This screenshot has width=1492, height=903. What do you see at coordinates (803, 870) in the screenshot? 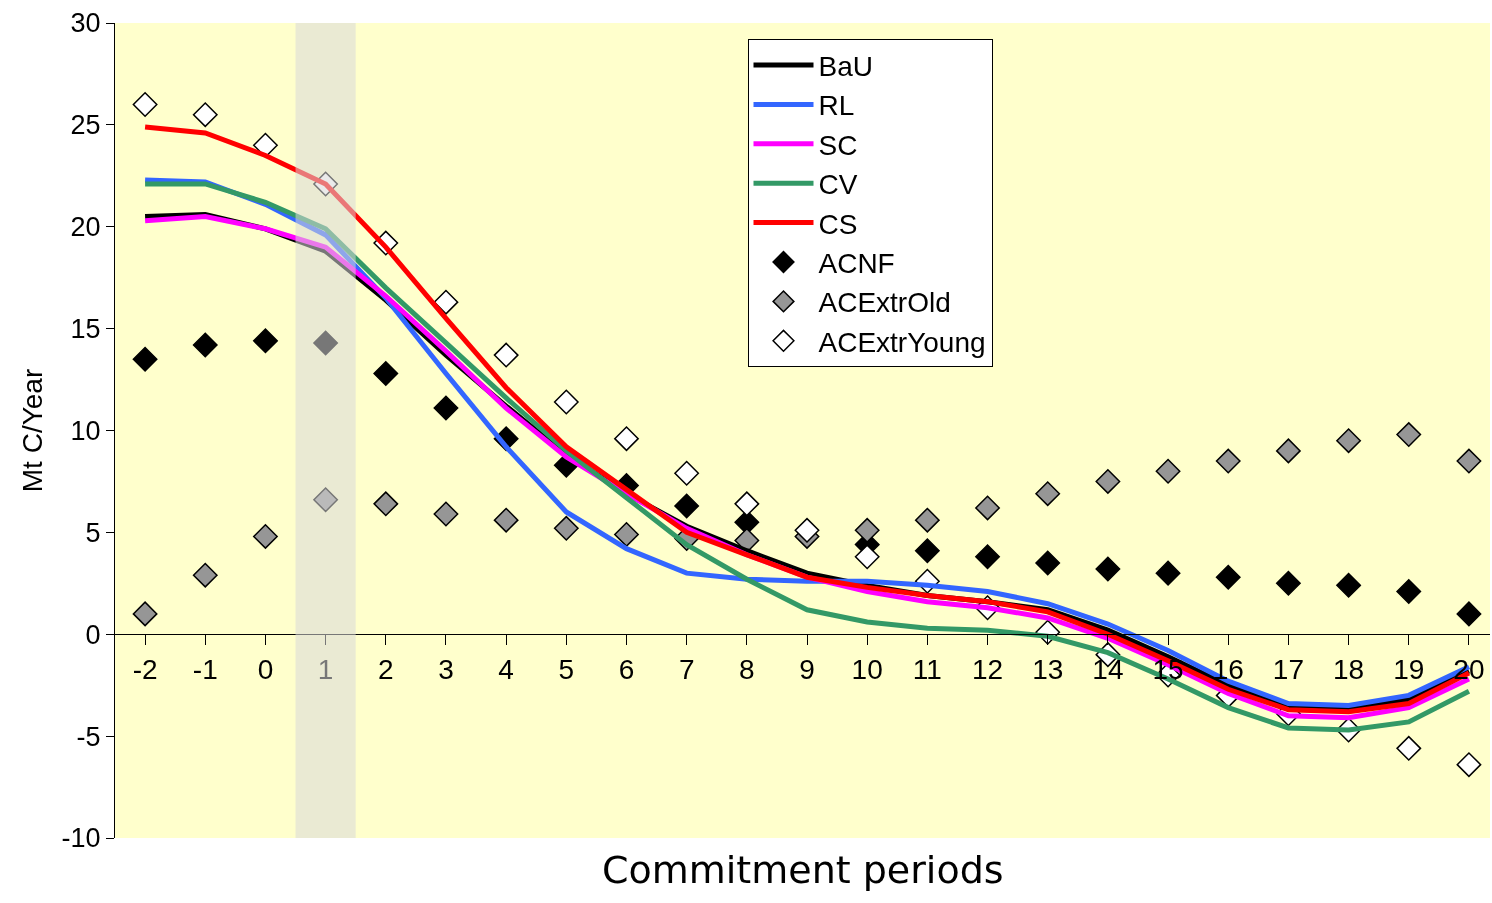
I see `x-axis-title: Commitment periods` at bounding box center [803, 870].